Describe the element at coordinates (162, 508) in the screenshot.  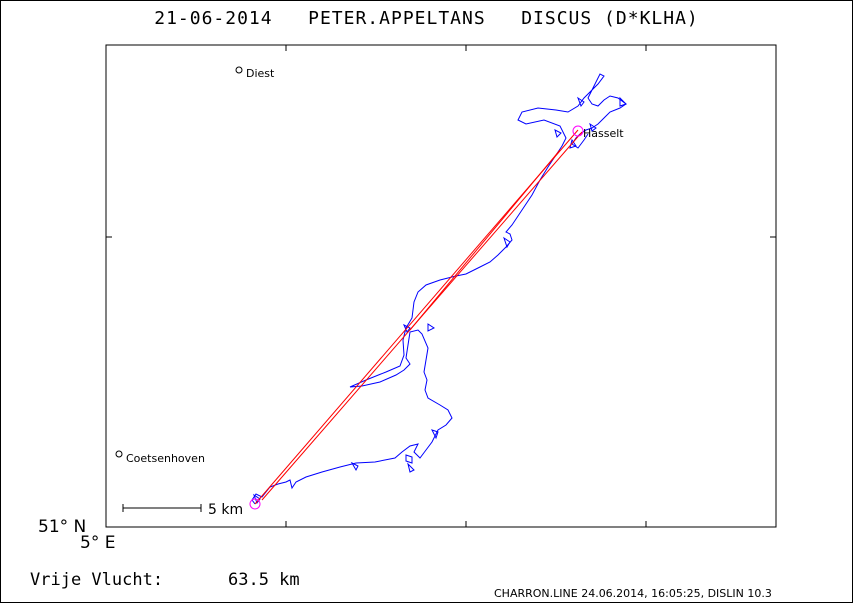
I see `scale-bar` at that location.